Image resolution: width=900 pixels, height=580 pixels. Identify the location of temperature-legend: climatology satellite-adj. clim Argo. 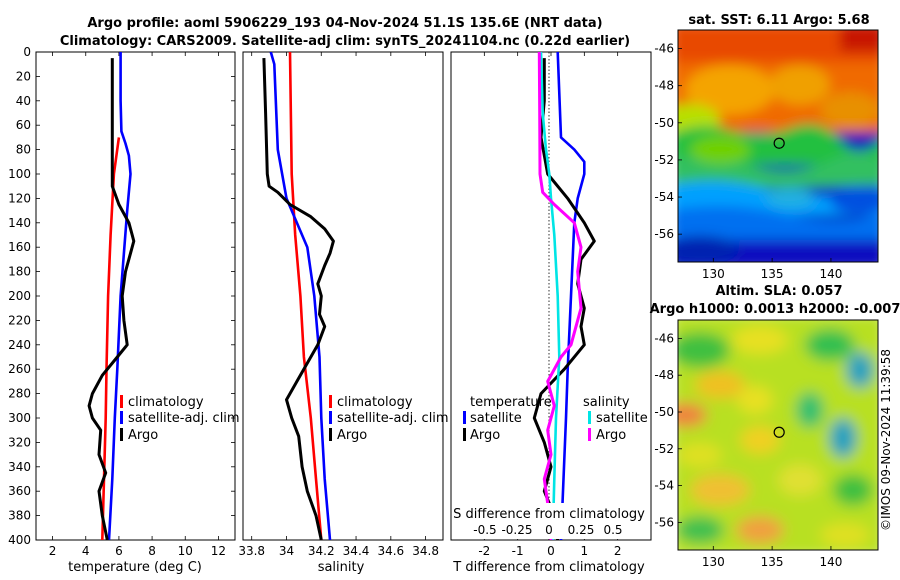
(180, 419).